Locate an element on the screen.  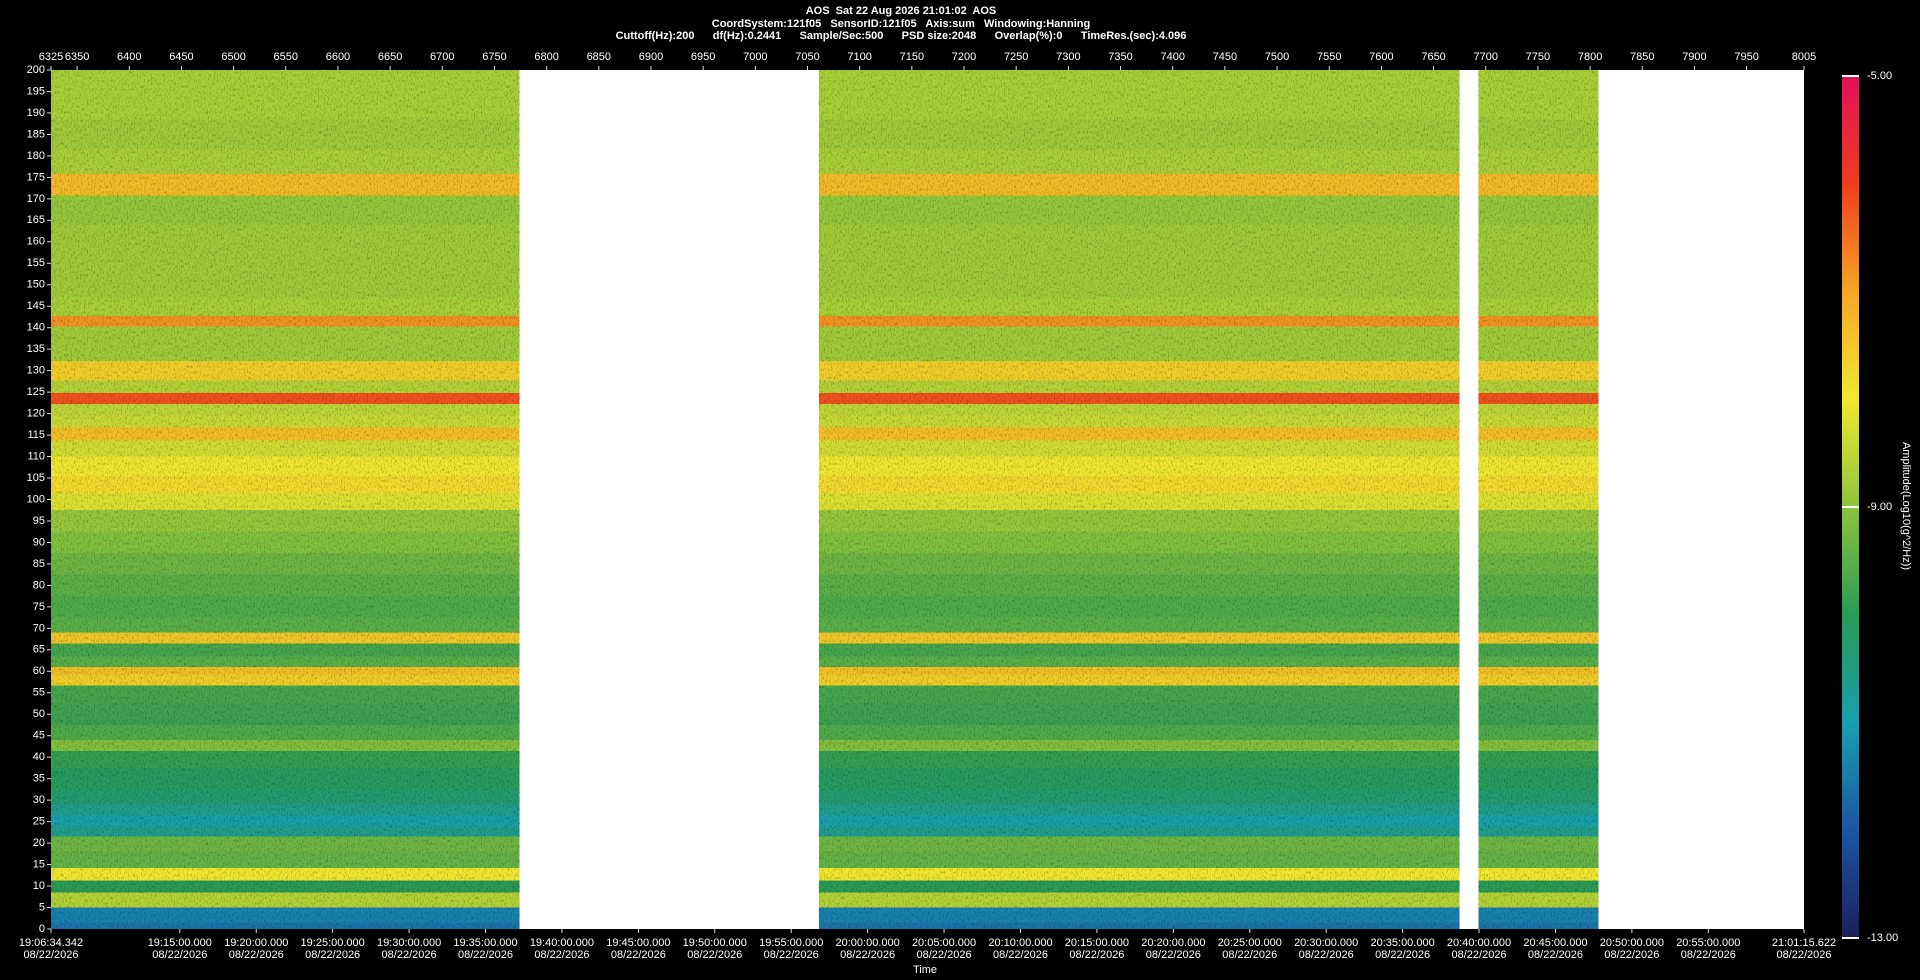
y-tick-label: 10 is located at coordinates (39, 886).